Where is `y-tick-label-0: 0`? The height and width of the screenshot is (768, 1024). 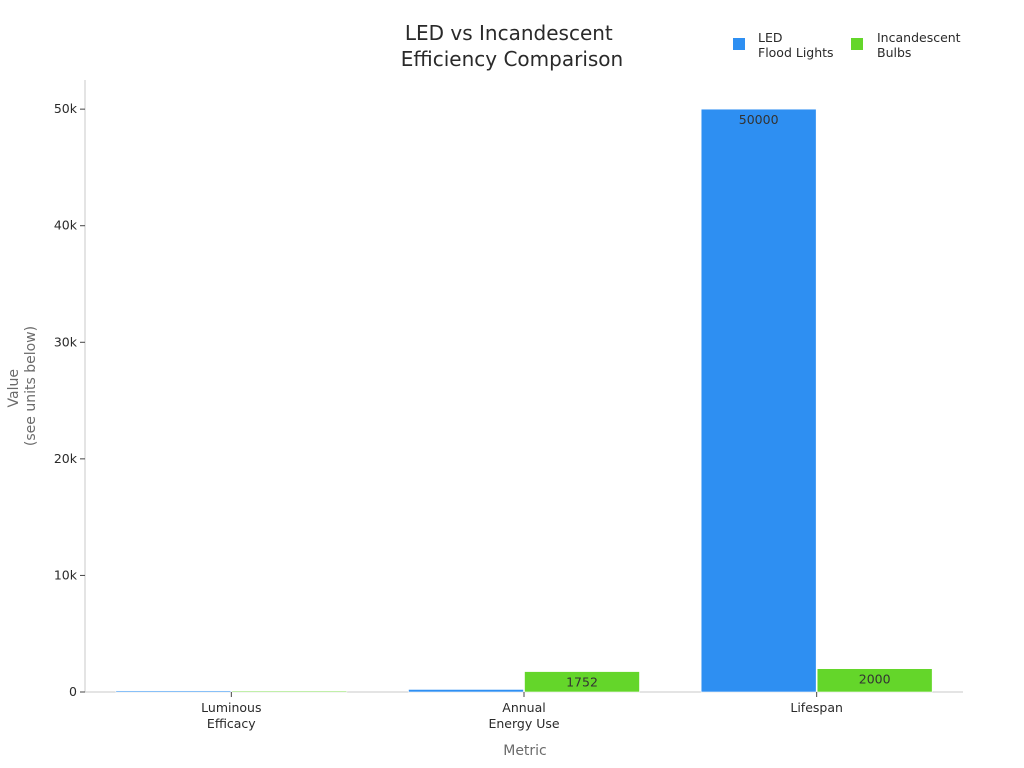 y-tick-label-0: 0 is located at coordinates (73, 691).